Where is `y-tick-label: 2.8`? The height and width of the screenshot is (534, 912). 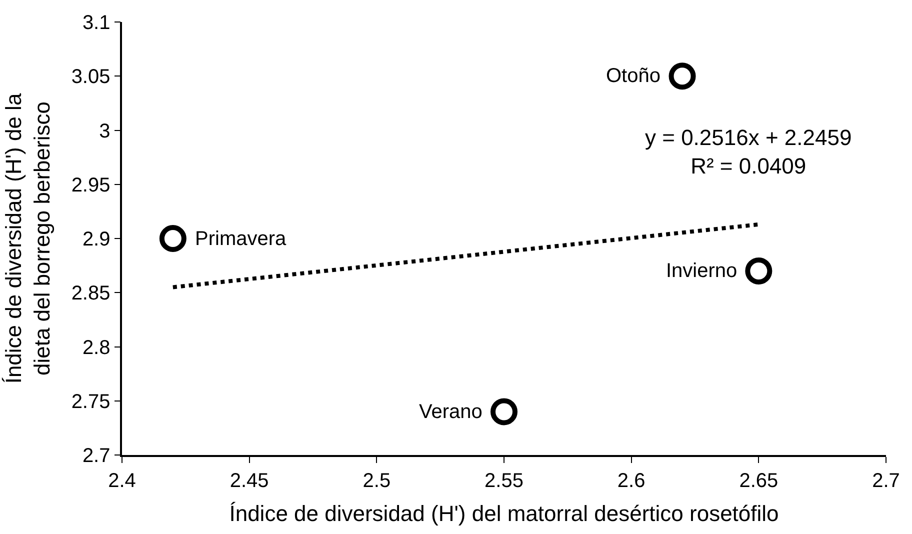
y-tick-label: 2.8 is located at coordinates (96, 347).